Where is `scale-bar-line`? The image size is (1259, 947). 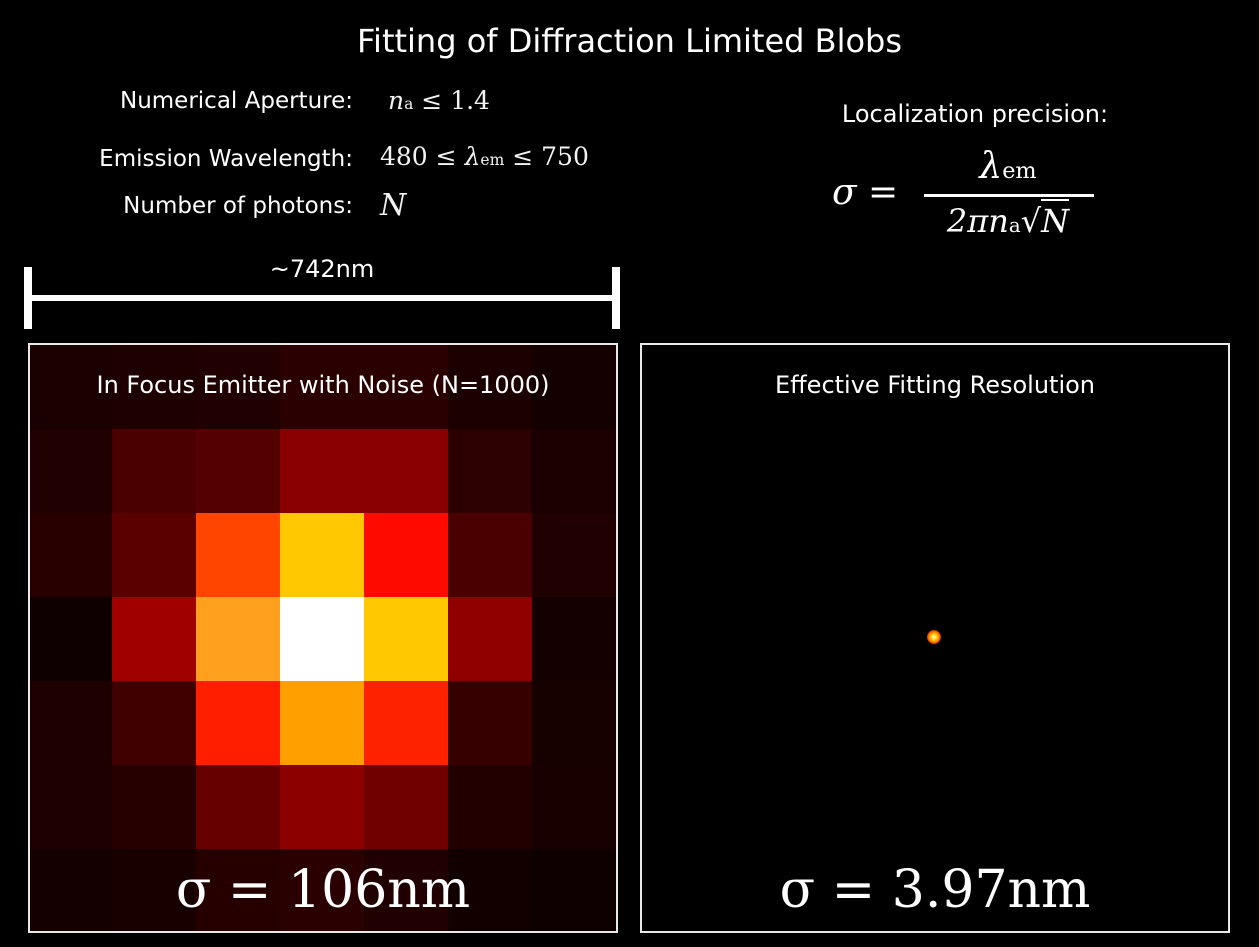
scale-bar-line is located at coordinates (322, 298).